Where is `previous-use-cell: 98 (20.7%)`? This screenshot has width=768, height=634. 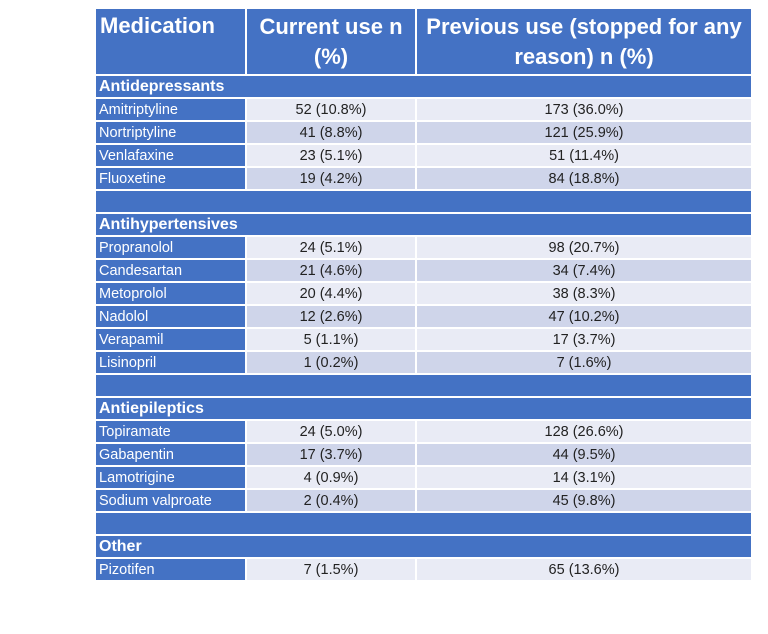 previous-use-cell: 98 (20.7%) is located at coordinates (584, 247).